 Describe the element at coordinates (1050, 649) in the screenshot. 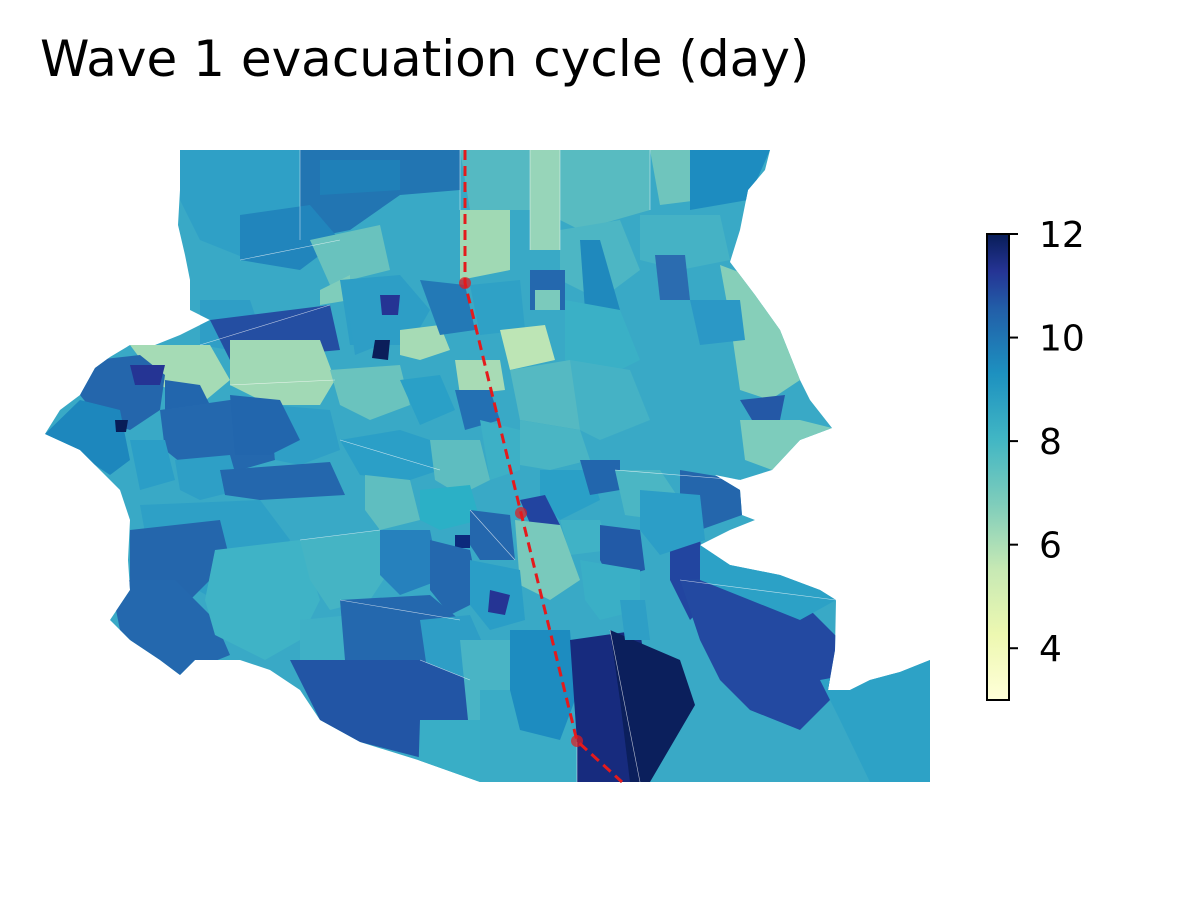

I see `colorbar-tick-label: 4` at that location.